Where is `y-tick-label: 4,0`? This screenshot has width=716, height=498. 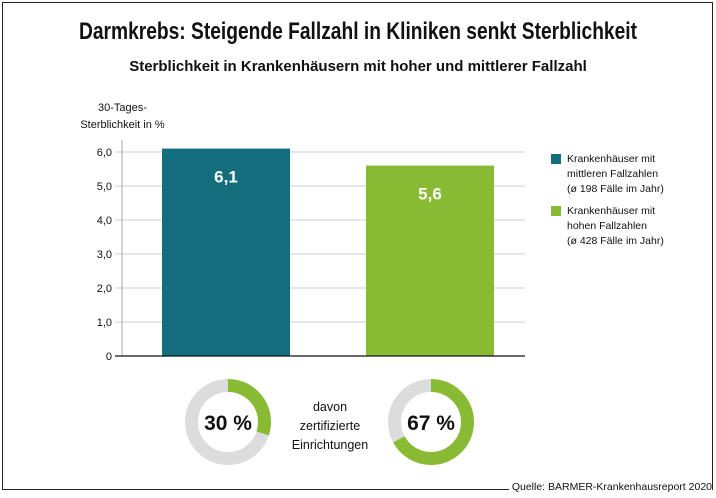 y-tick-label: 4,0 is located at coordinates (104, 221).